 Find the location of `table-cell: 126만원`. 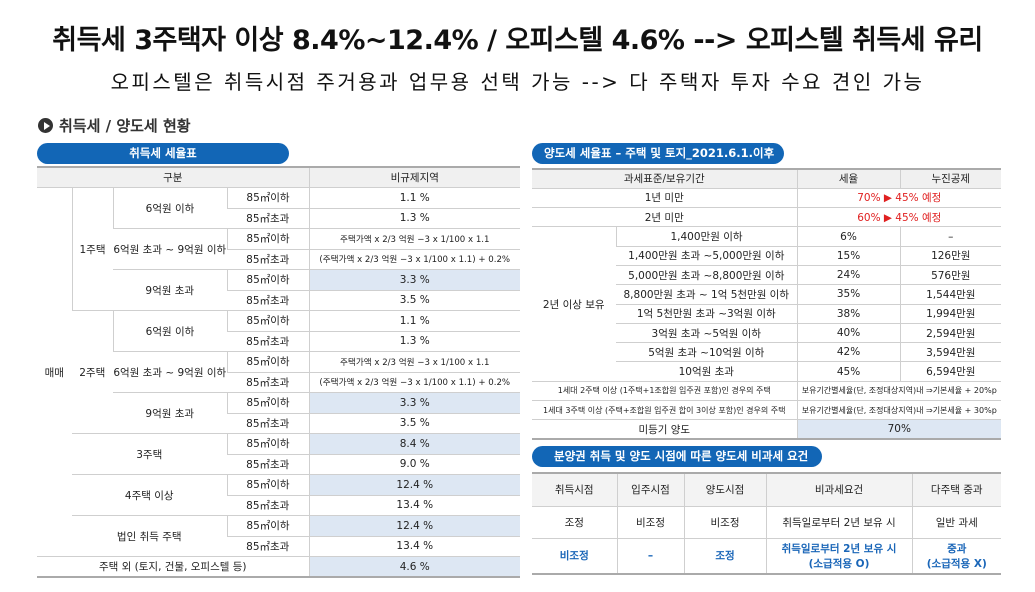

table-cell: 126만원 is located at coordinates (950, 256).